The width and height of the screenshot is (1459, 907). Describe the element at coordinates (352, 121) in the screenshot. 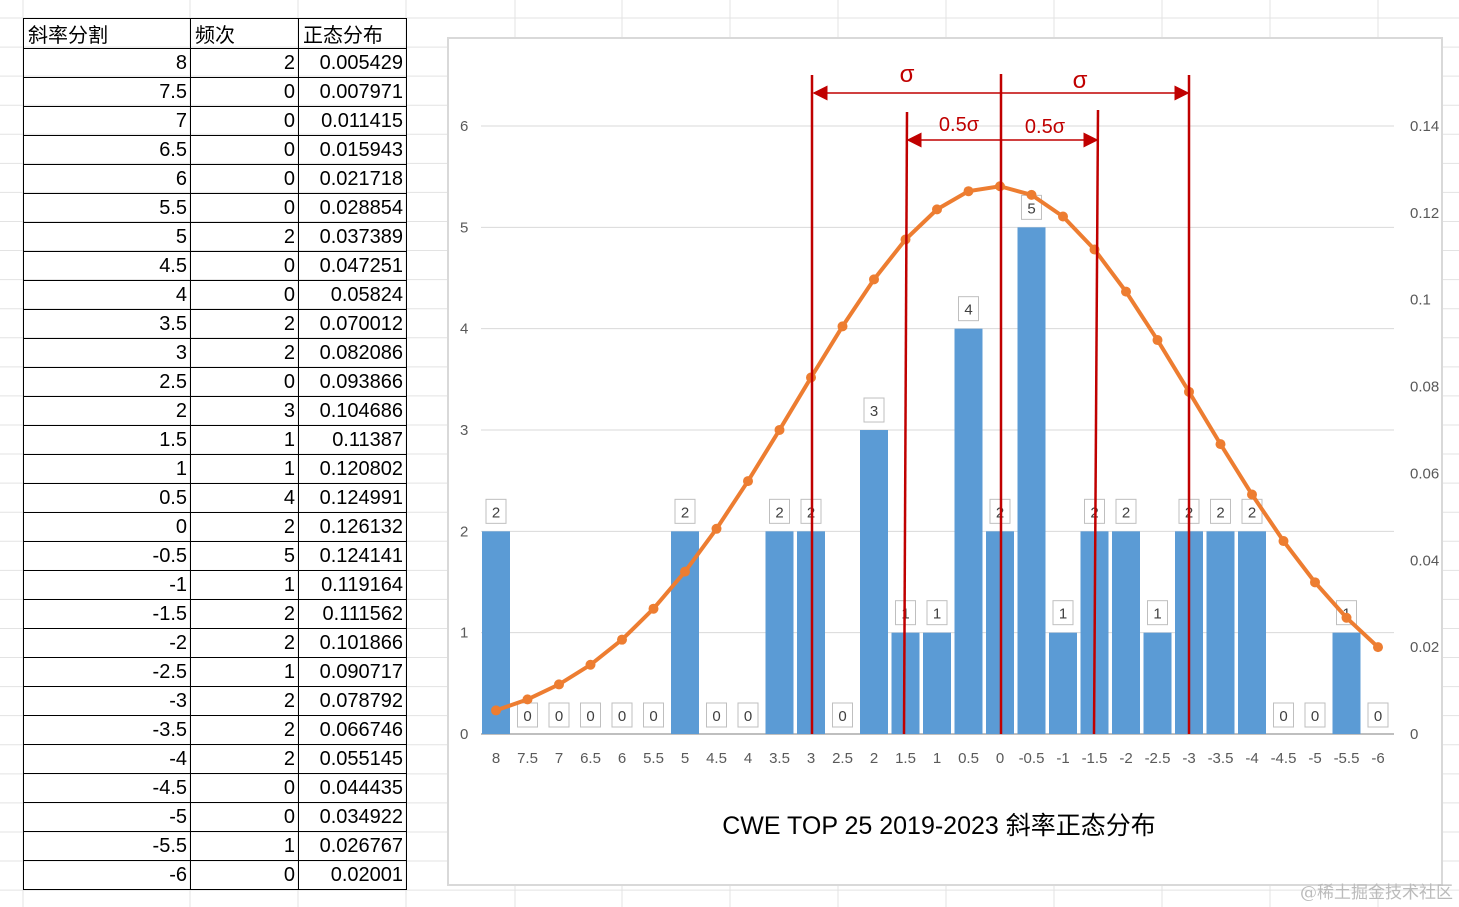

I see `table-cell: 0.011415` at that location.